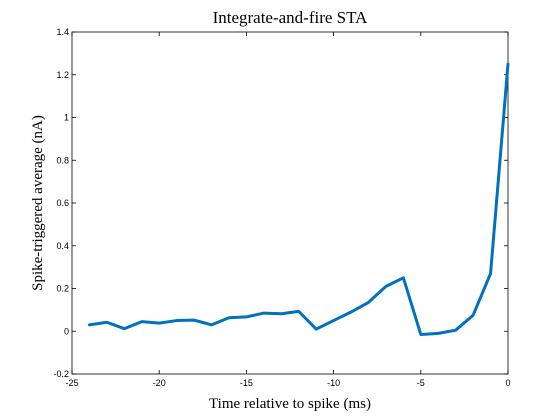 The height and width of the screenshot is (420, 560). Describe the element at coordinates (159, 383) in the screenshot. I see `x-tick-label: -20` at that location.